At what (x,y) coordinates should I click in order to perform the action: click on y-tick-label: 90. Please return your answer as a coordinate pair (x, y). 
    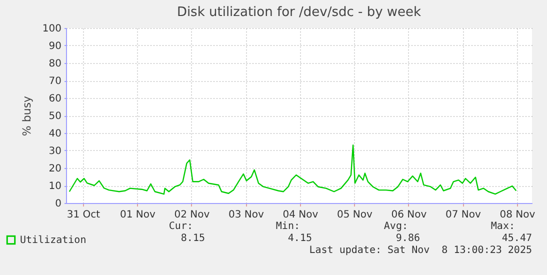
    Looking at the image, I should click on (55, 46).